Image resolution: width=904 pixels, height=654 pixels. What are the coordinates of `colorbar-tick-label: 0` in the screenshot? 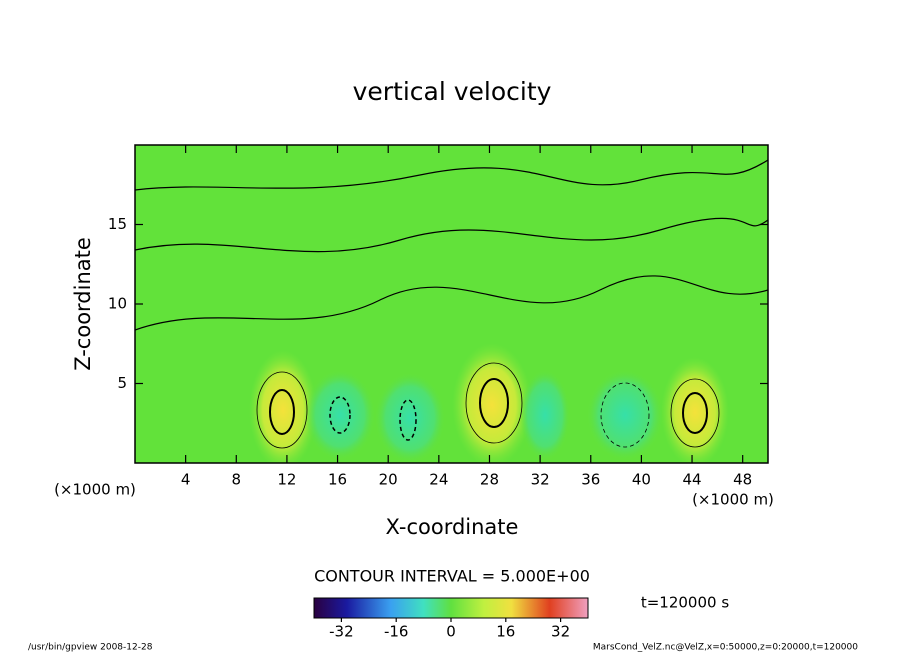 It's located at (451, 632).